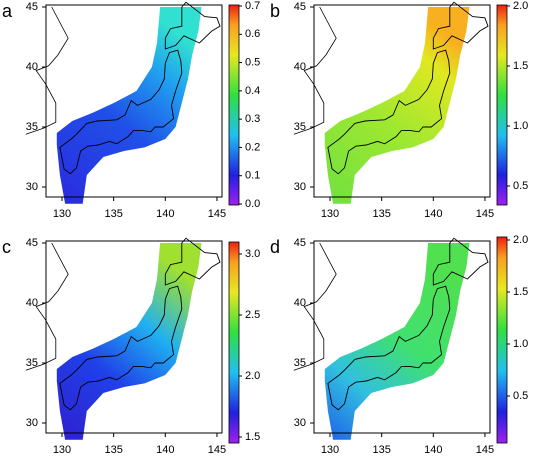 The height and width of the screenshot is (465, 546). Describe the element at coordinates (252, 204) in the screenshot. I see `colorbar-tick-label: 0.0` at that location.